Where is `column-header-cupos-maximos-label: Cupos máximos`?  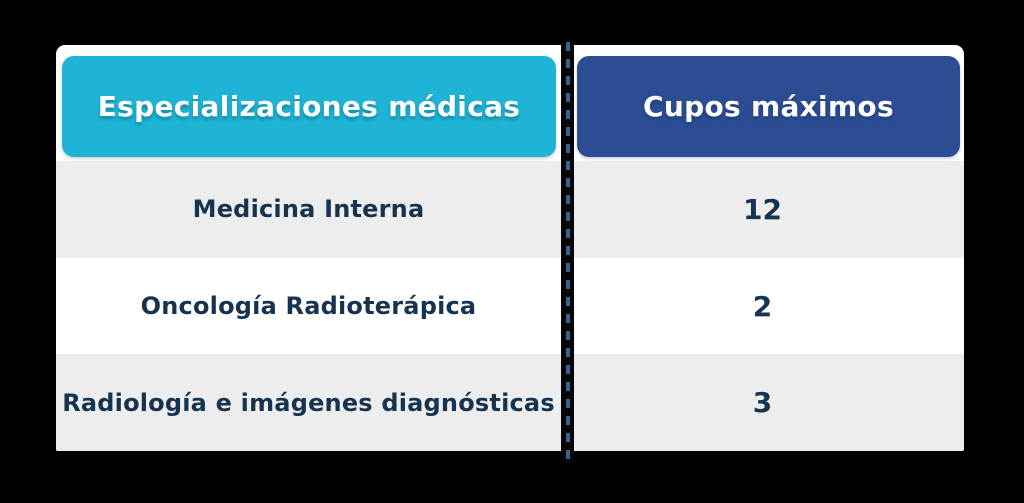
column-header-cupos-maximos-label: Cupos máximos is located at coordinates (768, 106).